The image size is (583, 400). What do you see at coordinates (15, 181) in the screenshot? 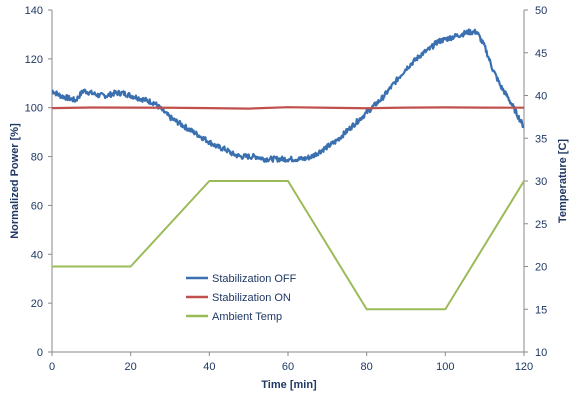
I see `y-left-axis-label: Normalized Power [%]` at bounding box center [15, 181].